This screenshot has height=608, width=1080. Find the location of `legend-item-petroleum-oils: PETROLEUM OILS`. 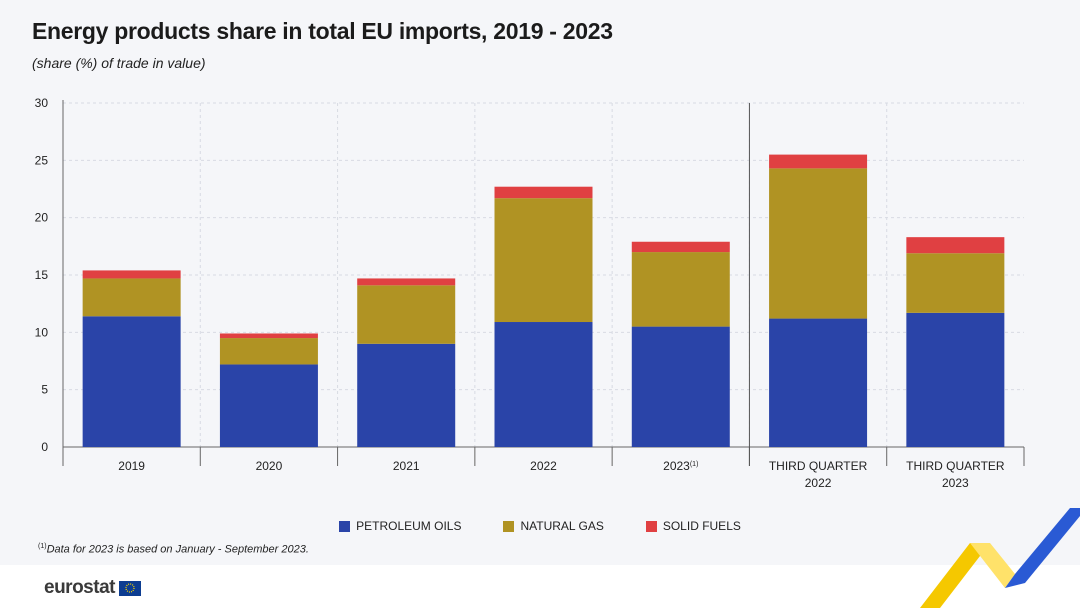

legend-item-petroleum-oils: PETROLEUM OILS is located at coordinates (400, 526).